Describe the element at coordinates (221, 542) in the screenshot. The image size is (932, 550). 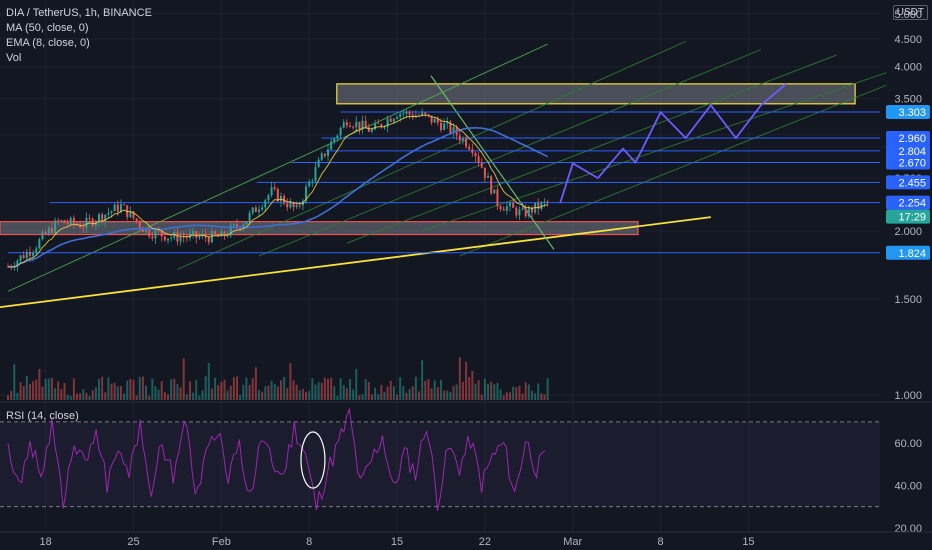
I see `time-tick-label: Feb` at that location.